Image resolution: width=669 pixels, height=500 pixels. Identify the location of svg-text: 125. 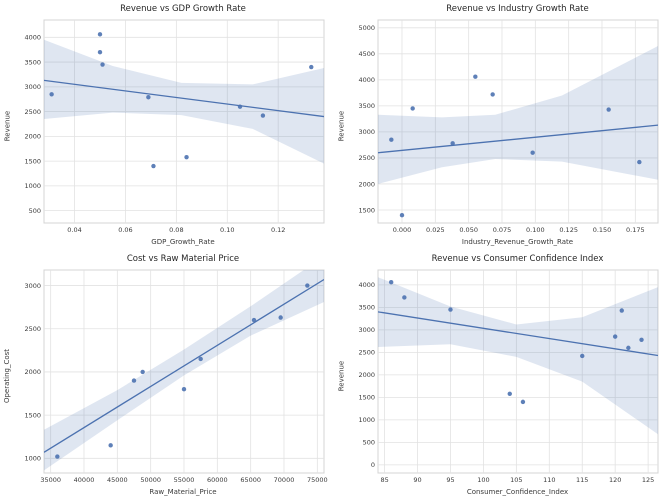
(648, 480).